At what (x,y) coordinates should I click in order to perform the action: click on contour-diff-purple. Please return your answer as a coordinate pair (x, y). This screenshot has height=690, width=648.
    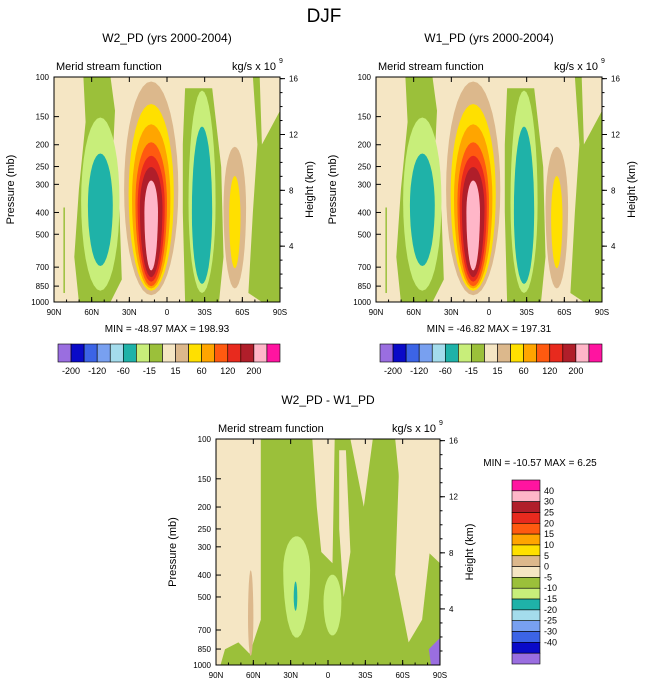
    Looking at the image, I should click on (434, 651).